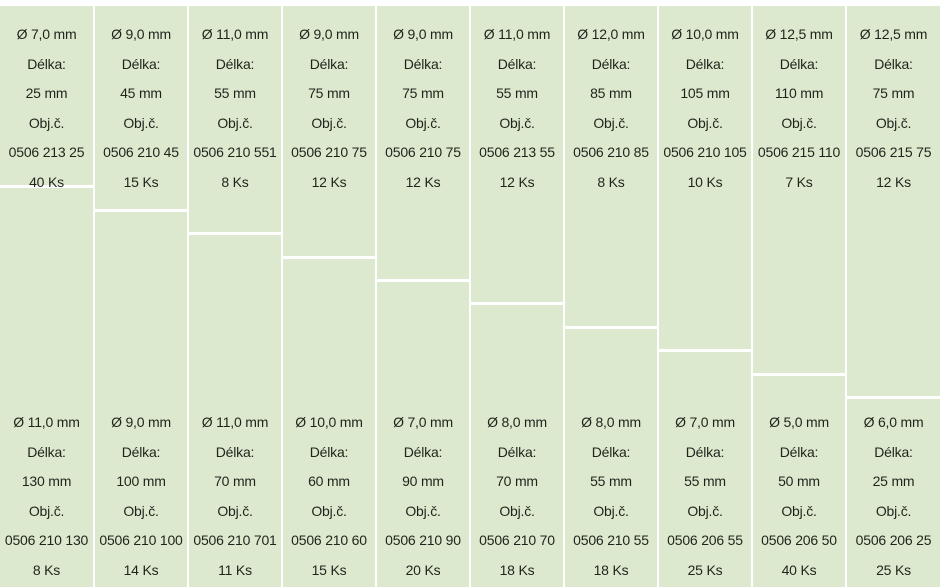 Image resolution: width=940 pixels, height=587 pixels. Describe the element at coordinates (799, 481) in the screenshot. I see `length-value: 50 mm` at that location.